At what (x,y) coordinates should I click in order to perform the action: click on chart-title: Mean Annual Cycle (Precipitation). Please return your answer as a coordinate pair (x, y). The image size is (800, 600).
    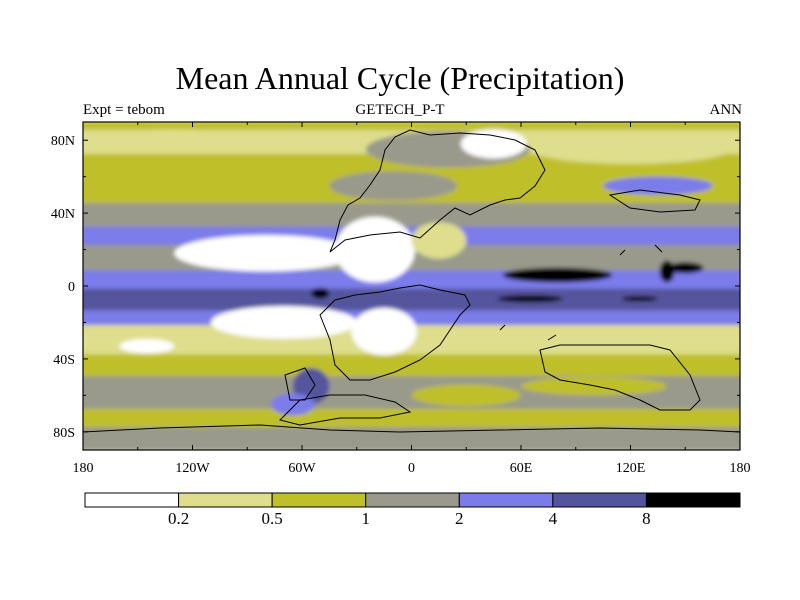
    Looking at the image, I should click on (400, 78).